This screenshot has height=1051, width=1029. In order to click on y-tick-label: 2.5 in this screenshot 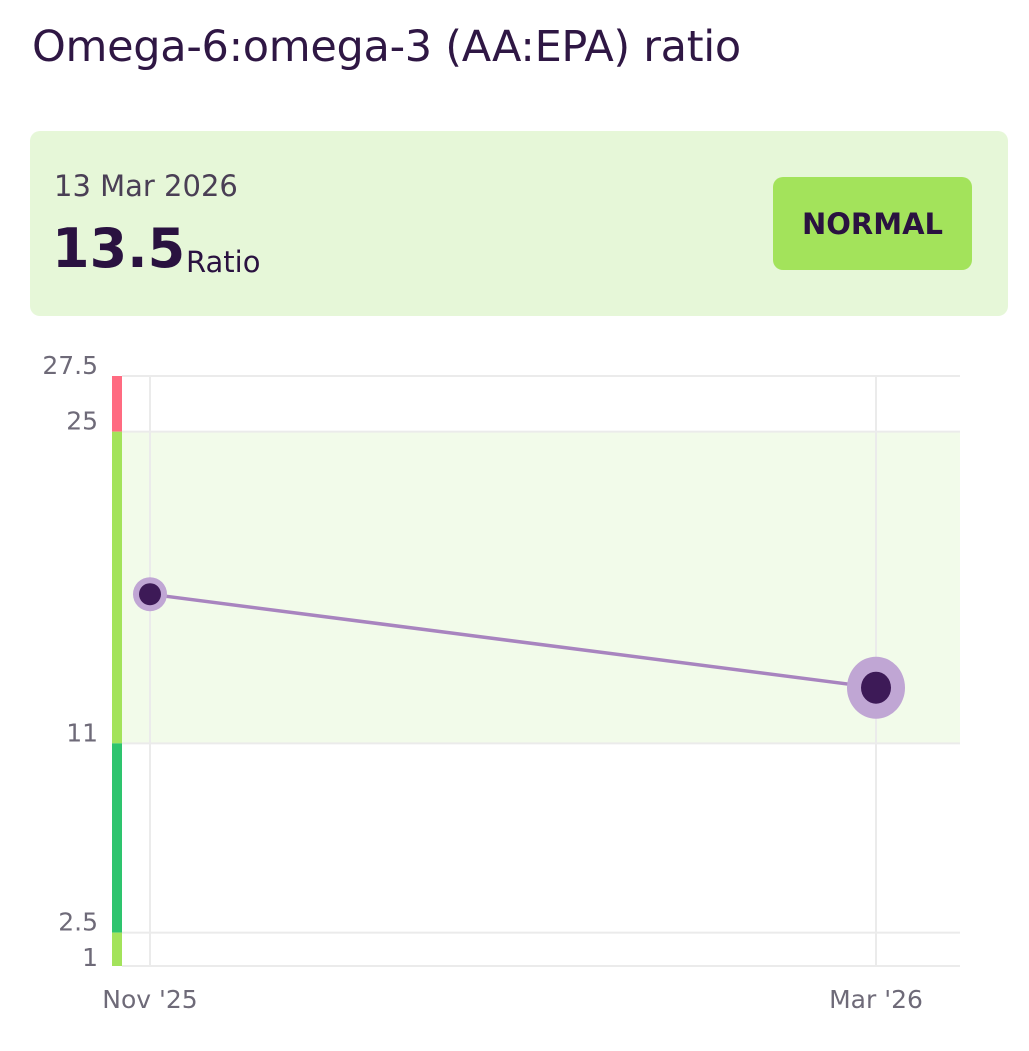, I will do `click(78, 922)`.